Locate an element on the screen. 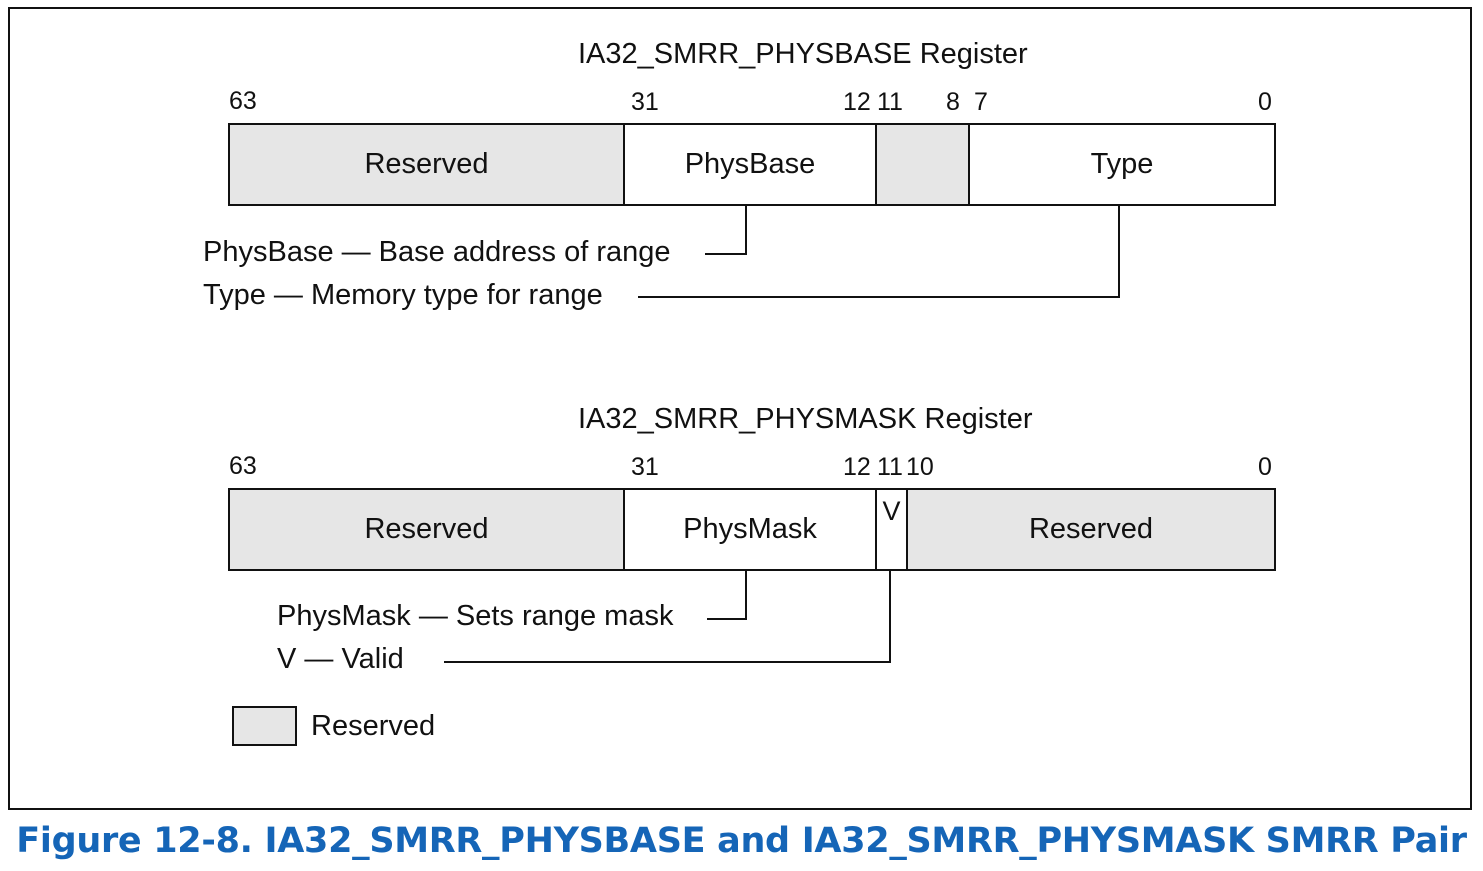 The image size is (1483, 871). physbase-bit-11: 11 is located at coordinates (890, 102).